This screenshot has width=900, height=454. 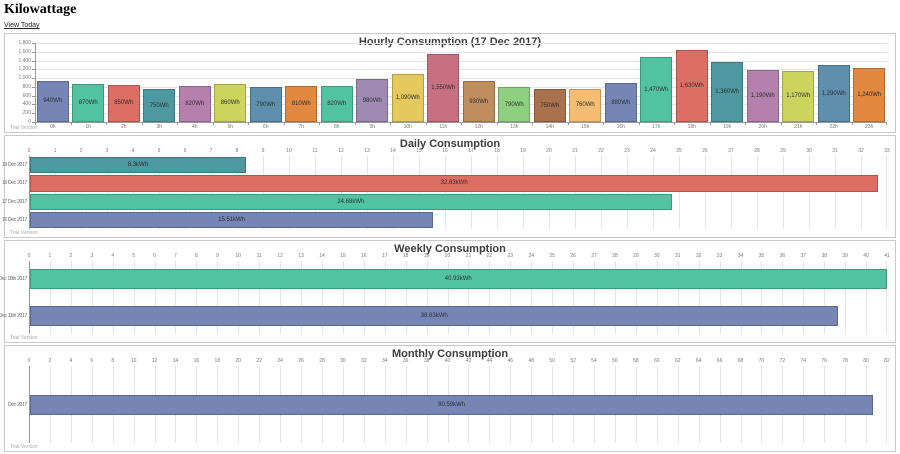 I want to click on bar-value-label: 32.63kWh, so click(x=454, y=183).